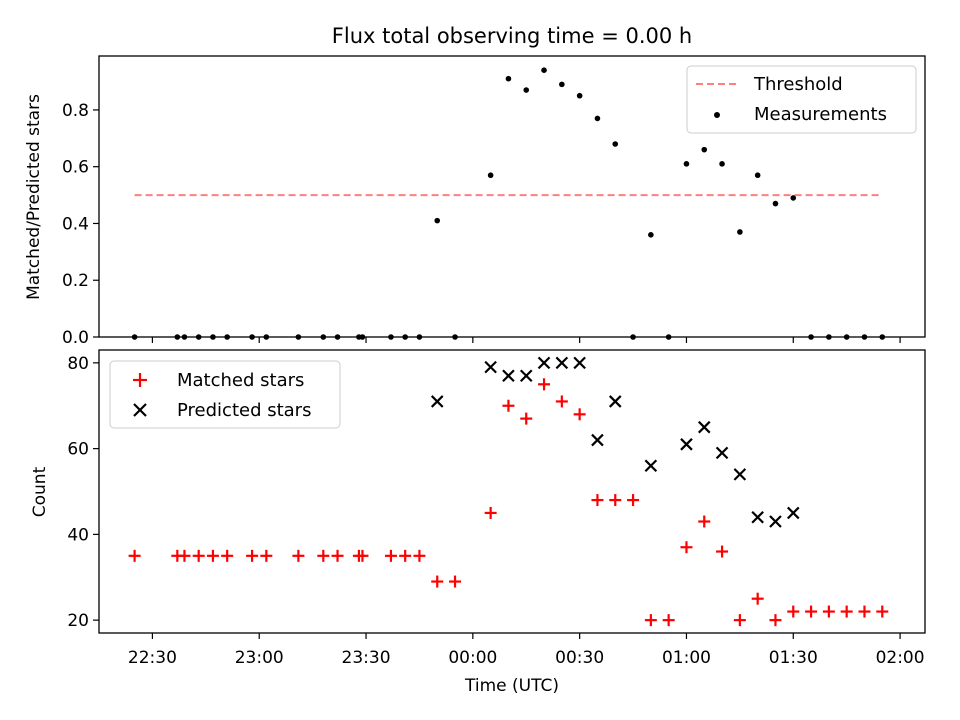 This screenshot has width=960, height=720. Describe the element at coordinates (526, 340) in the screenshot. I see `top-x-axis` at that location.